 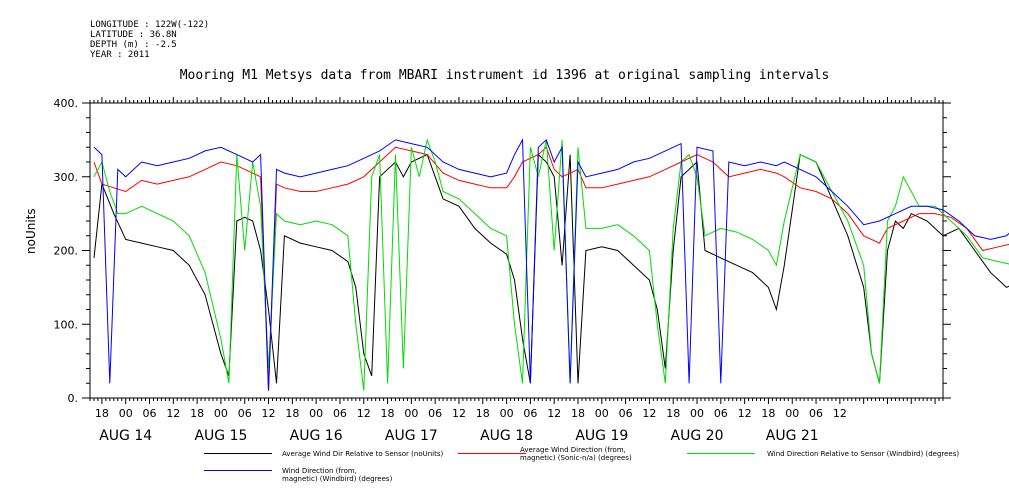 I want to click on day-label: AUG 14, so click(x=125, y=436).